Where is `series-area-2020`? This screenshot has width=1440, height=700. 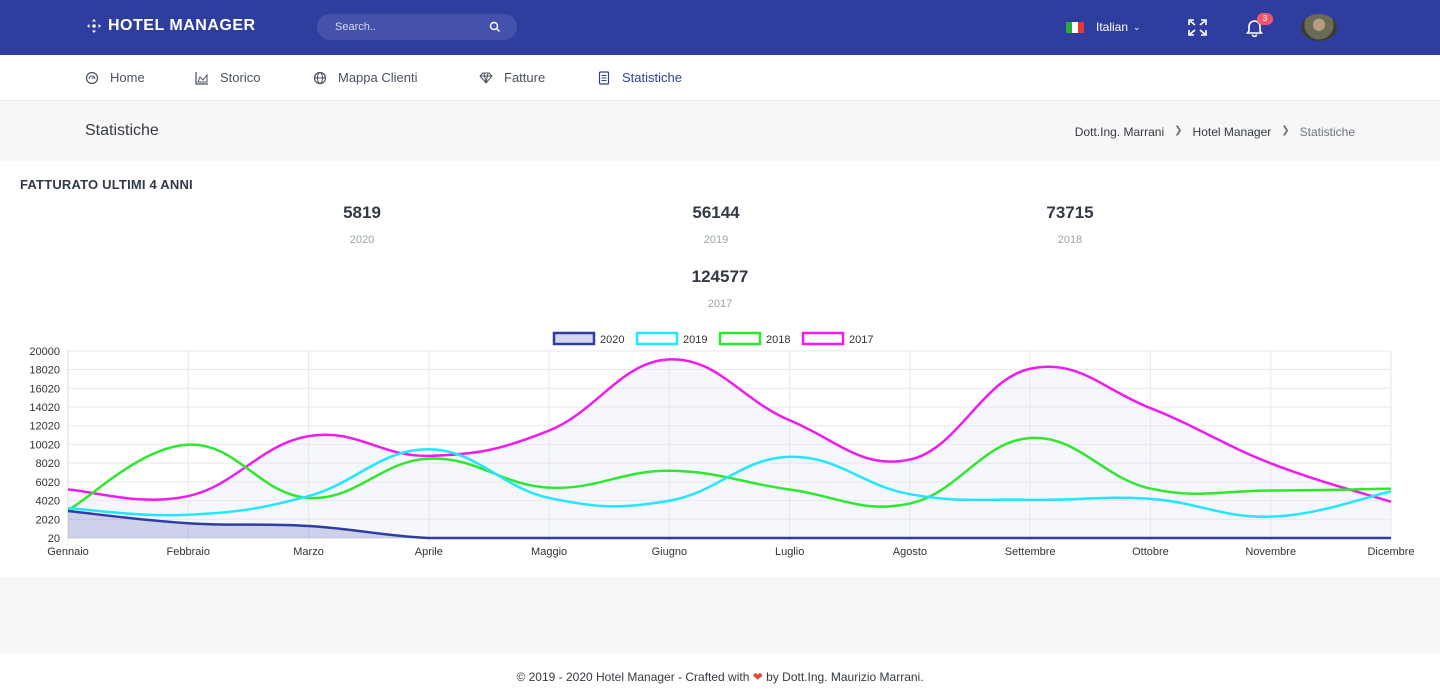 series-area-2020 is located at coordinates (729, 524).